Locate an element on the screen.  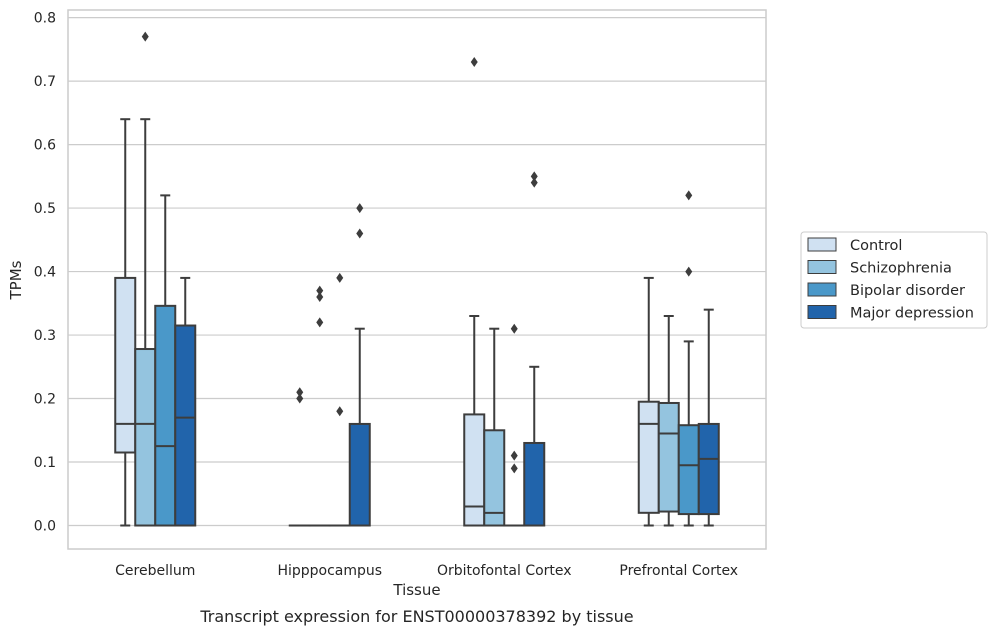
legend-label: Major depression is located at coordinates (912, 314).